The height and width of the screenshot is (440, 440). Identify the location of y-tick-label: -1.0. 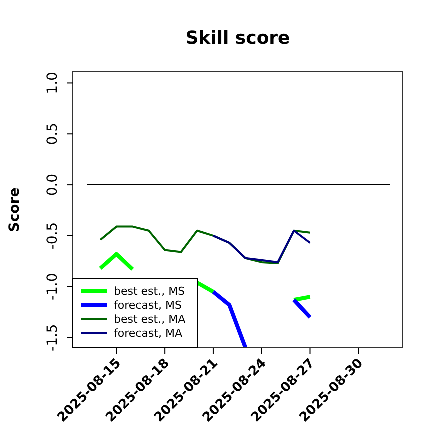
(53, 287).